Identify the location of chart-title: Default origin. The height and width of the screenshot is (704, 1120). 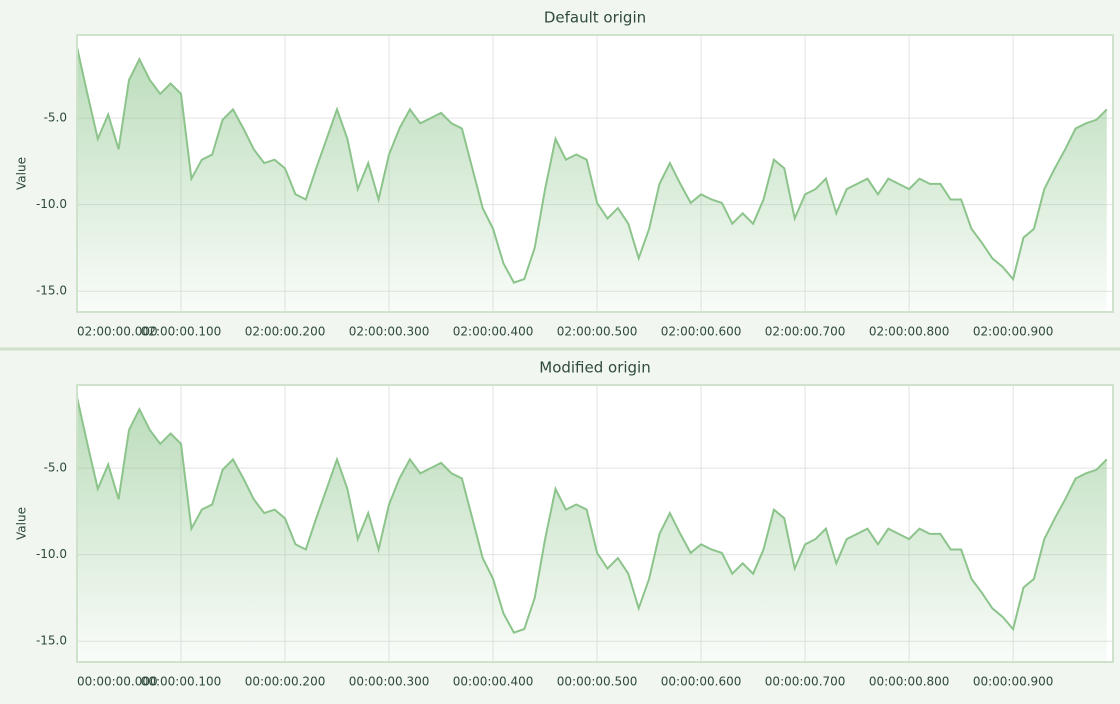
(595, 18).